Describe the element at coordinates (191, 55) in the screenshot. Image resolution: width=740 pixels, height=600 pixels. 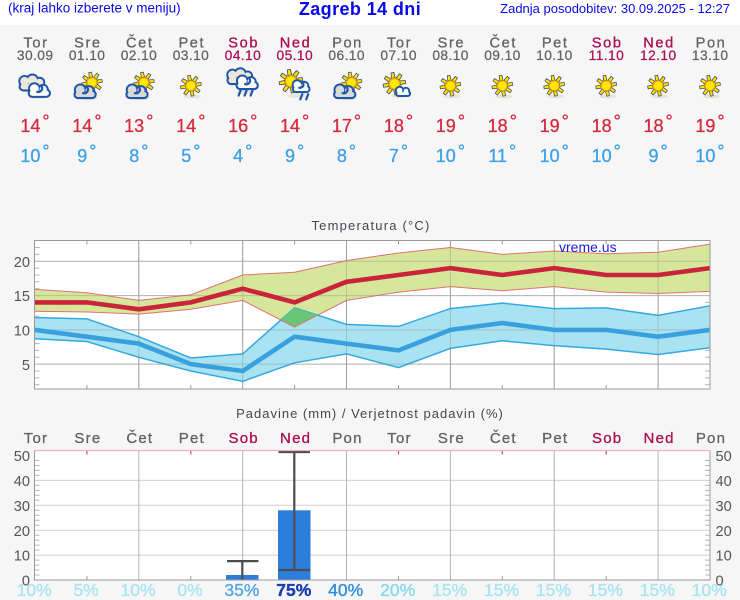
I see `svg-text: 03.10` at that location.